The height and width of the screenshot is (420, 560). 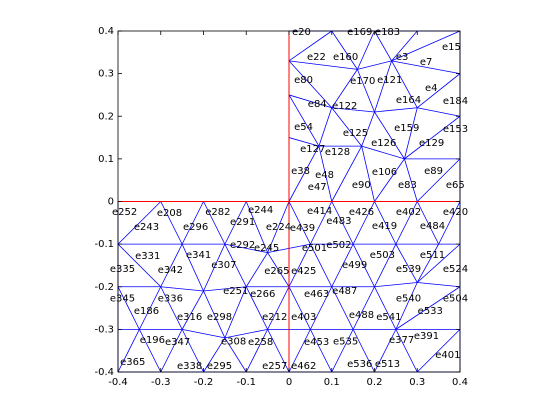 What do you see at coordinates (359, 364) in the screenshot?
I see `element-label: e536` at bounding box center [359, 364].